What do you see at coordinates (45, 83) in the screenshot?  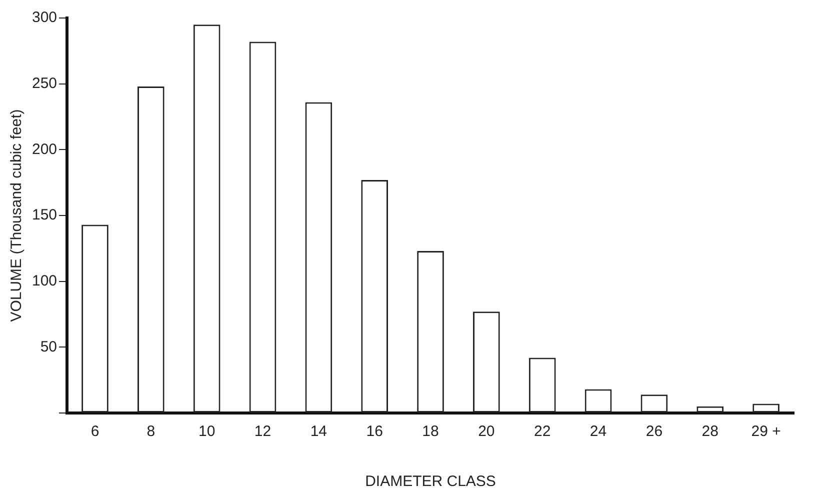 I see `y-tick-label: 250` at bounding box center [45, 83].